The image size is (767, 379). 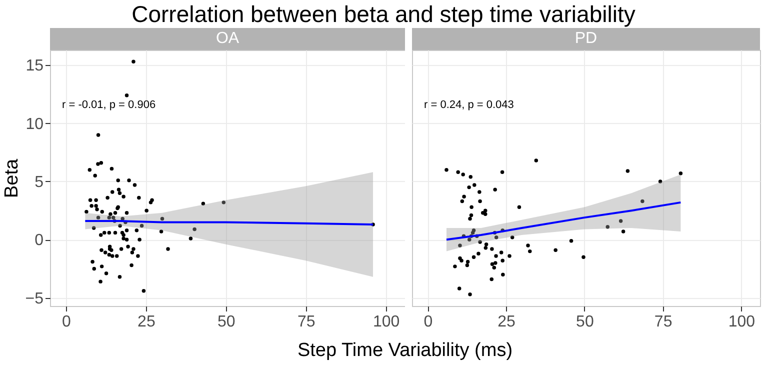 What do you see at coordinates (383, 14) in the screenshot?
I see `chart-title: Correlation between beta and step time variability` at bounding box center [383, 14].